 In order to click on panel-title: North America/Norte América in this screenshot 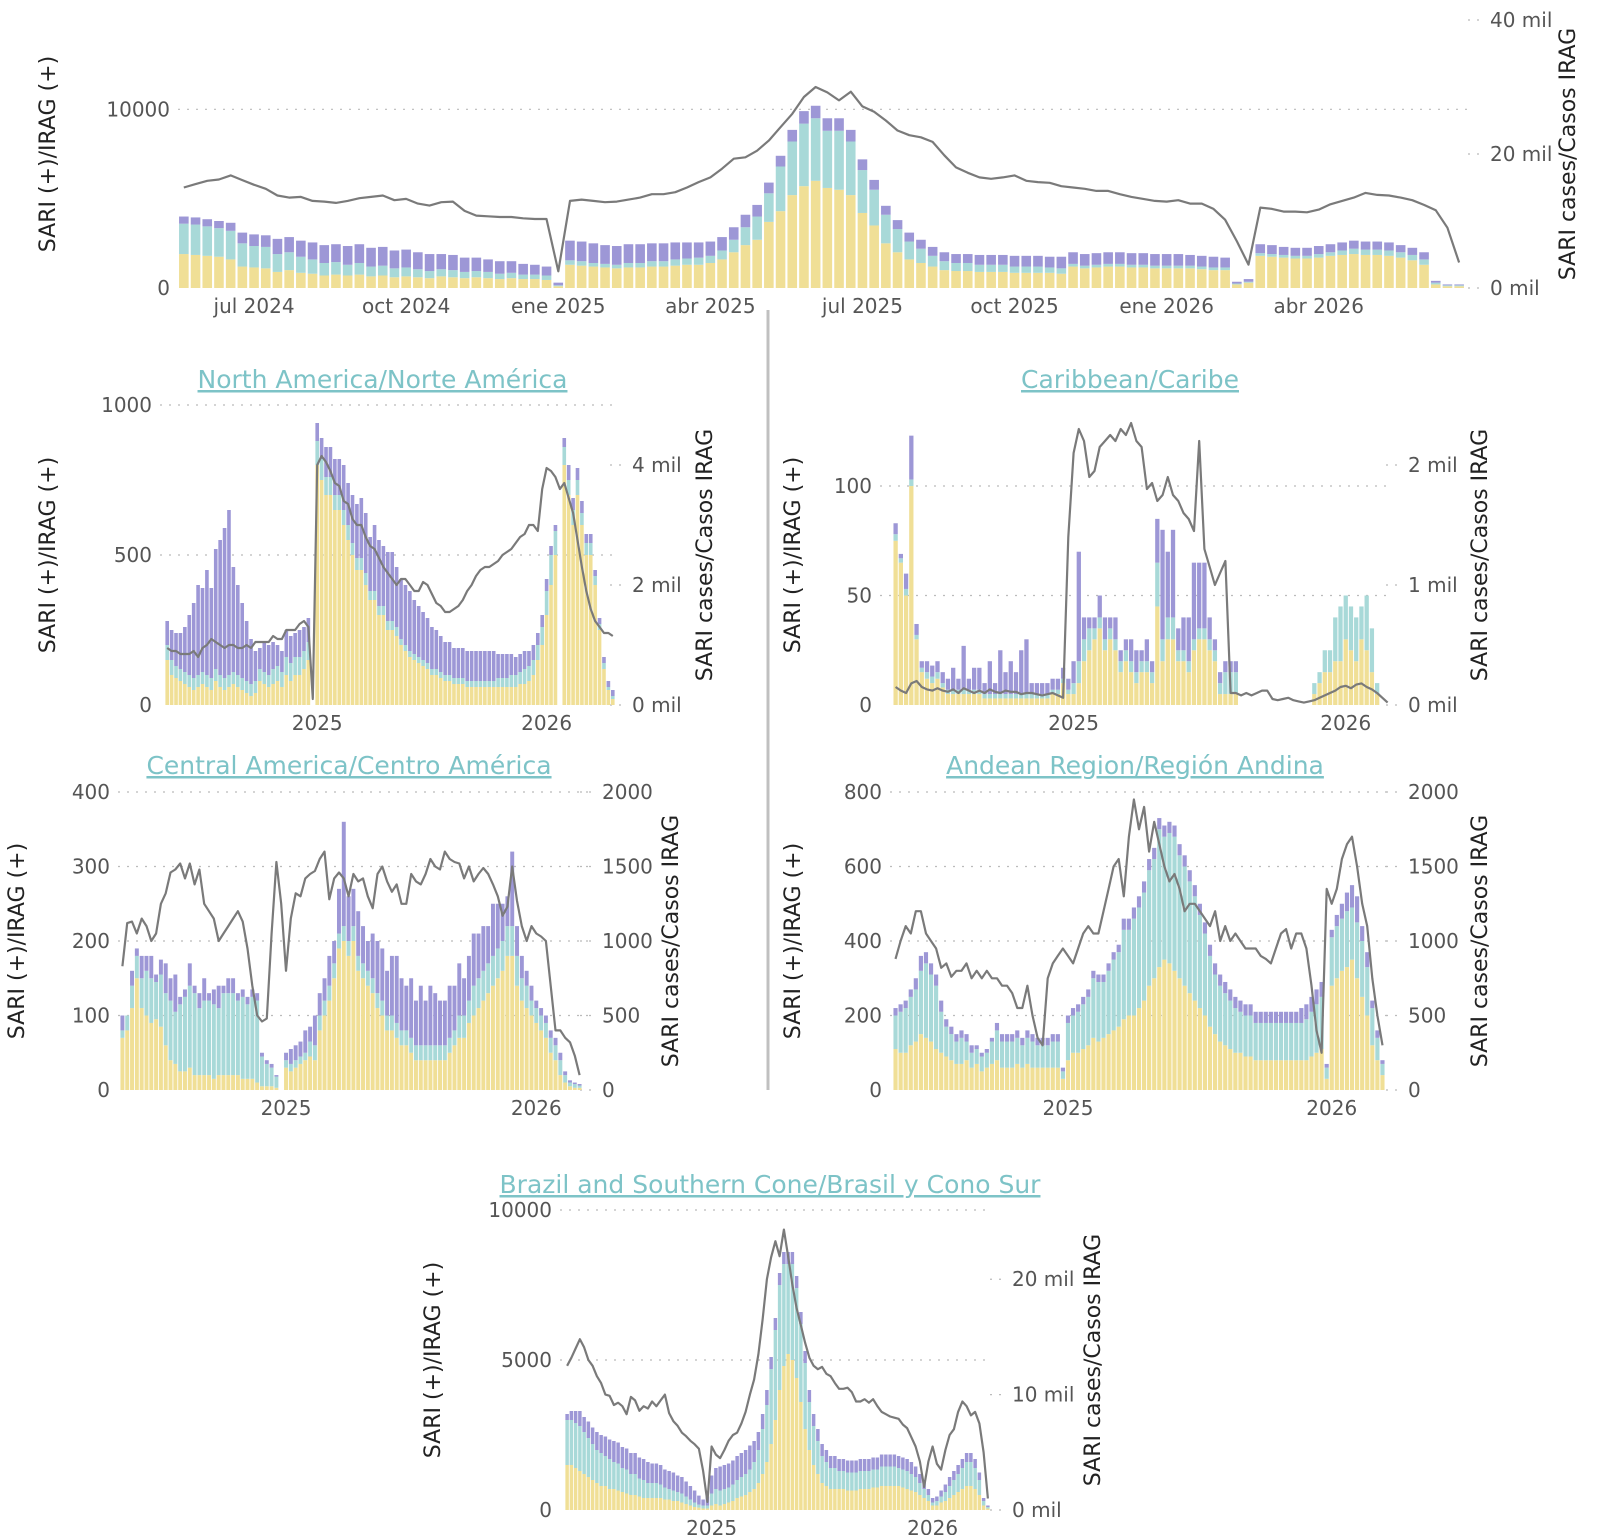, I will do `click(383, 379)`.